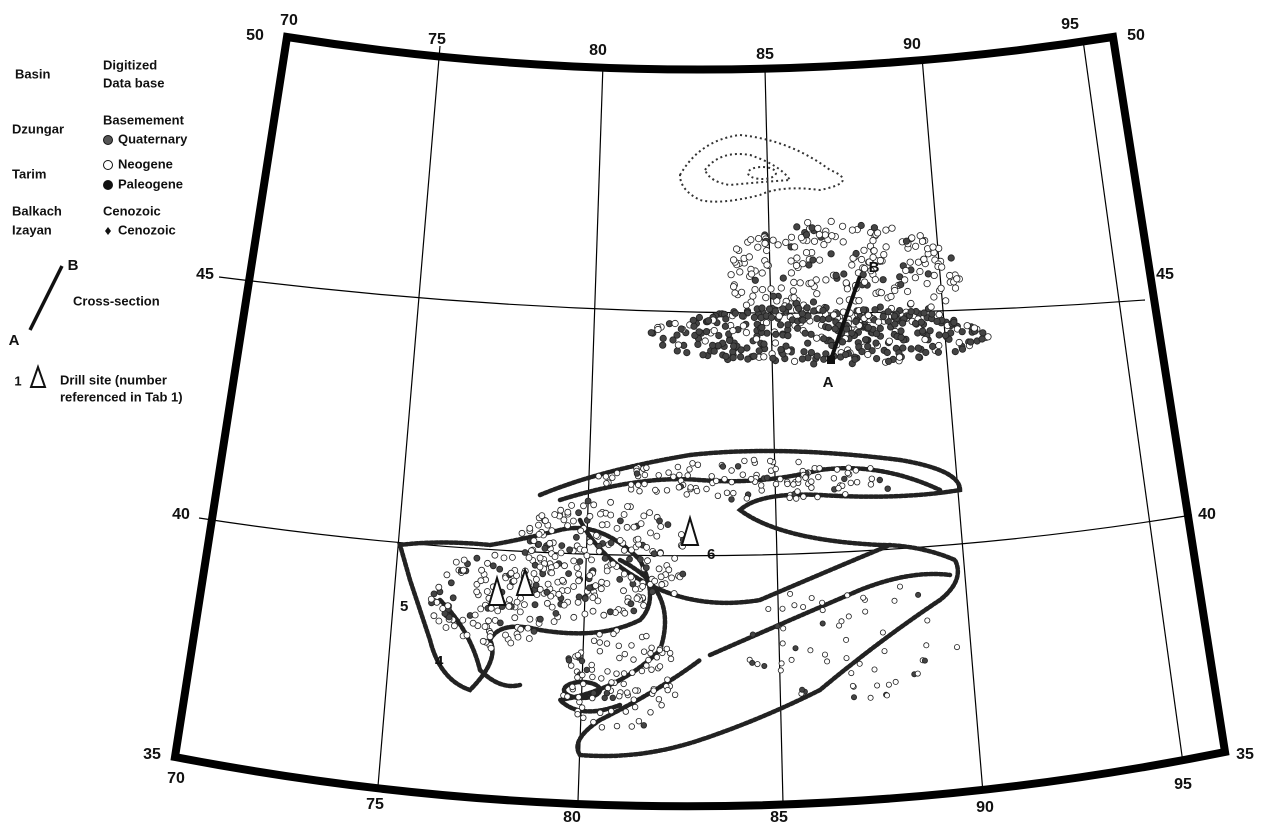 The height and width of the screenshot is (827, 1261). Describe the element at coordinates (152, 754) in the screenshot. I see `lat-label: 35` at that location.